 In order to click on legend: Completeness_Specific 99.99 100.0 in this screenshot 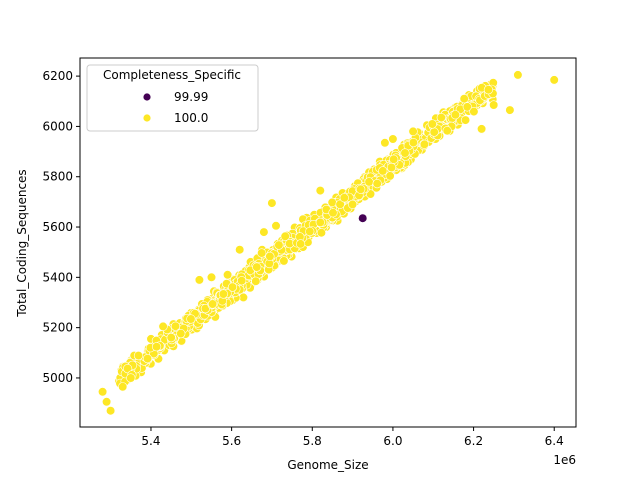, I will do `click(172, 98)`.